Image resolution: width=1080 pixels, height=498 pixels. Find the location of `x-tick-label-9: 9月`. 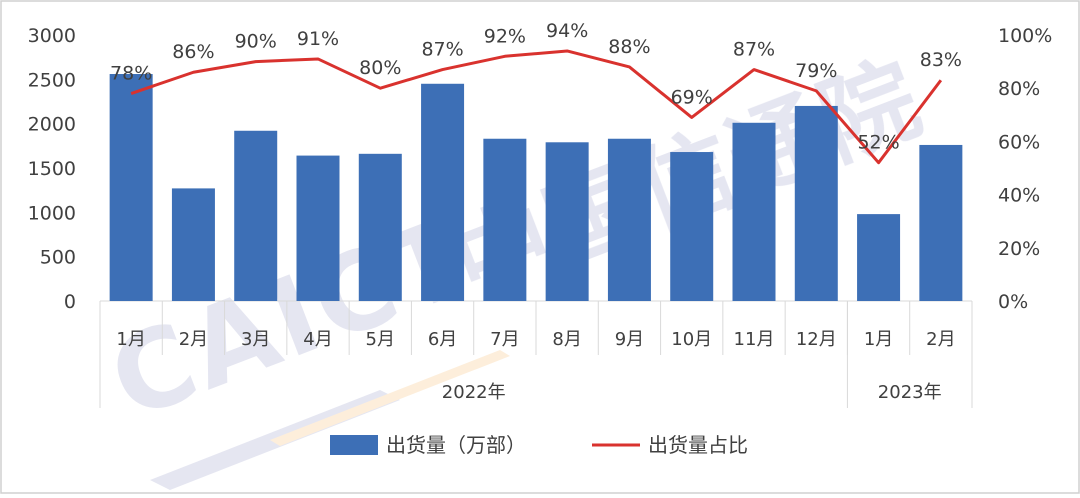

x-tick-label-9: 9月 is located at coordinates (629, 339).